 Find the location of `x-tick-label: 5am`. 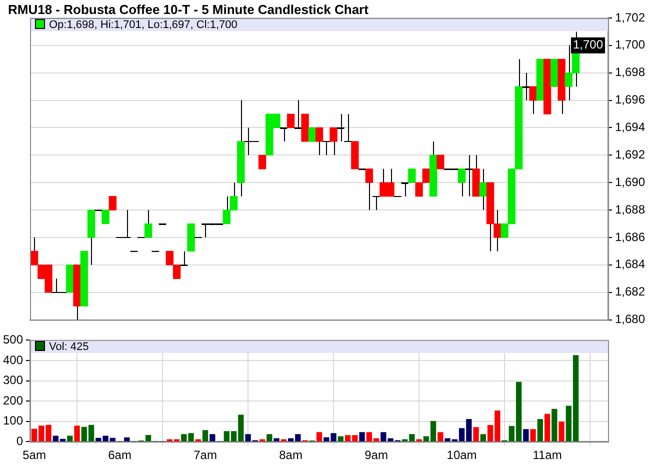

x-tick-label: 5am is located at coordinates (34, 455).